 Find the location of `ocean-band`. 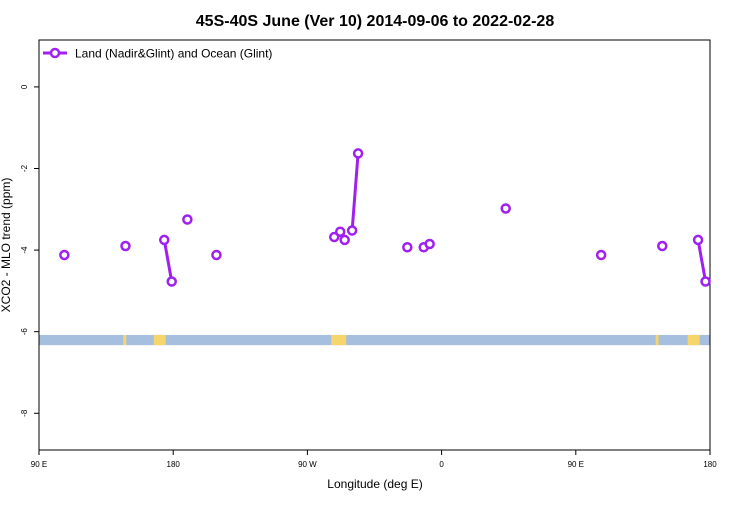

ocean-band is located at coordinates (374, 340).